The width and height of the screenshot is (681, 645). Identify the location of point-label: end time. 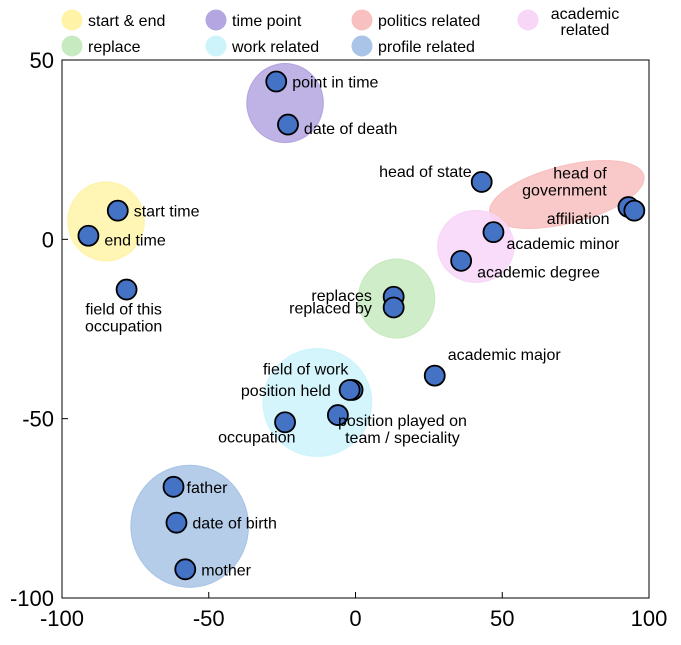
(134, 240).